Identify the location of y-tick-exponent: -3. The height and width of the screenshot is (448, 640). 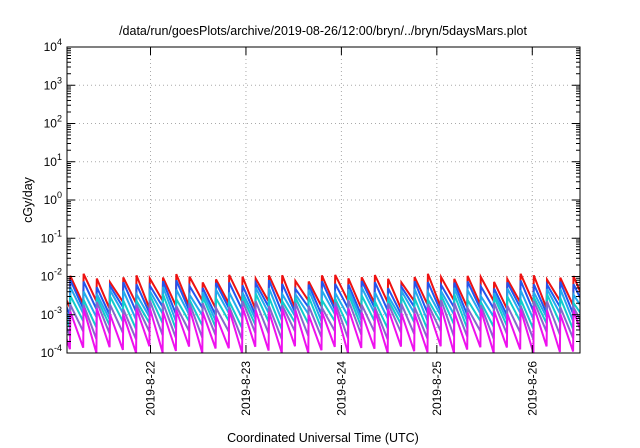
(58, 310).